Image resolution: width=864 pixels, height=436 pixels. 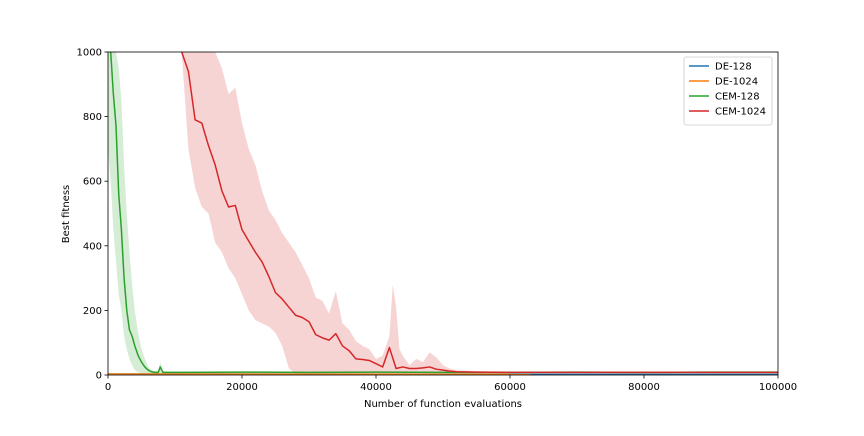 I want to click on y-tick-label: 0, so click(x=99, y=376).